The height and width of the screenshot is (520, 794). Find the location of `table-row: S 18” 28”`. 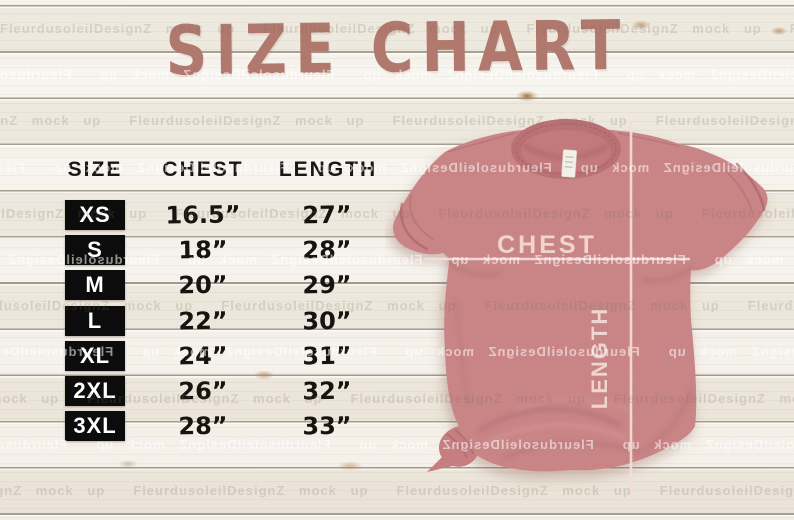

table-row: S 18” 28” is located at coordinates (200, 251).